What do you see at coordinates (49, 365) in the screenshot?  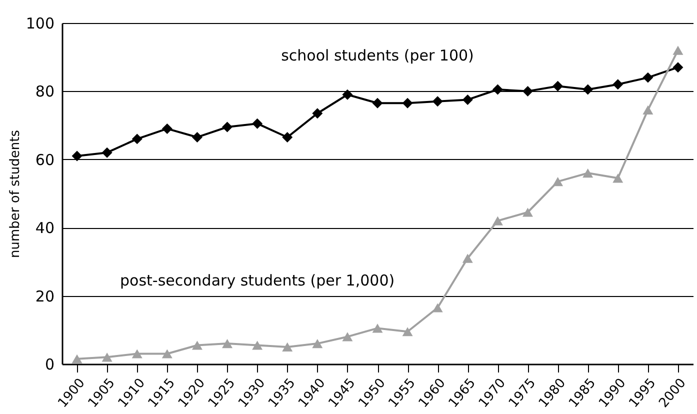 I see `y-tick-label: 0` at bounding box center [49, 365].